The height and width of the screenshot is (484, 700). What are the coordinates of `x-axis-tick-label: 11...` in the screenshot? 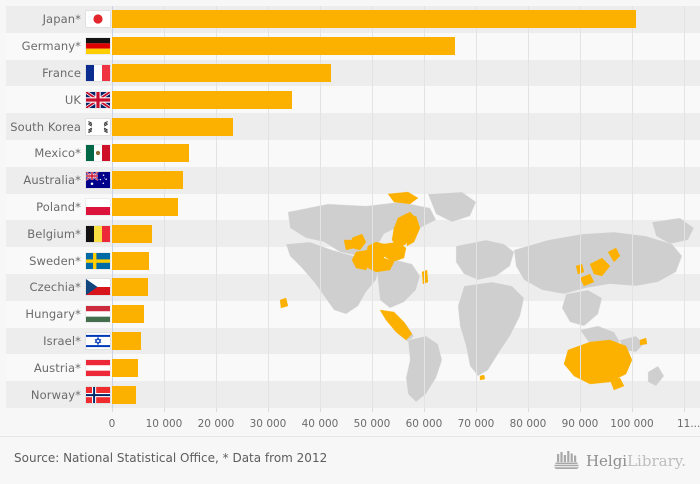 It's located at (688, 424).